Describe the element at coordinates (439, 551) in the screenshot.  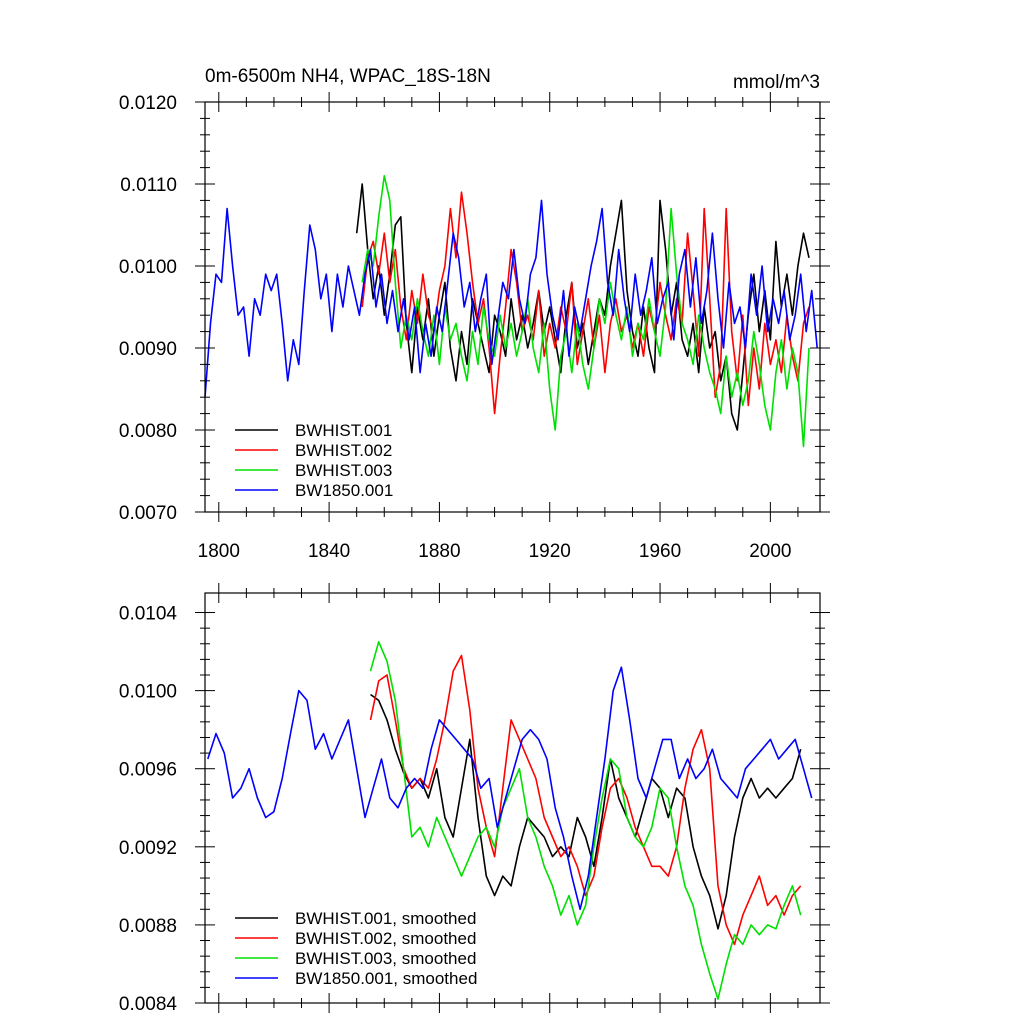
I see `top-x-tick-label: 1880` at that location.